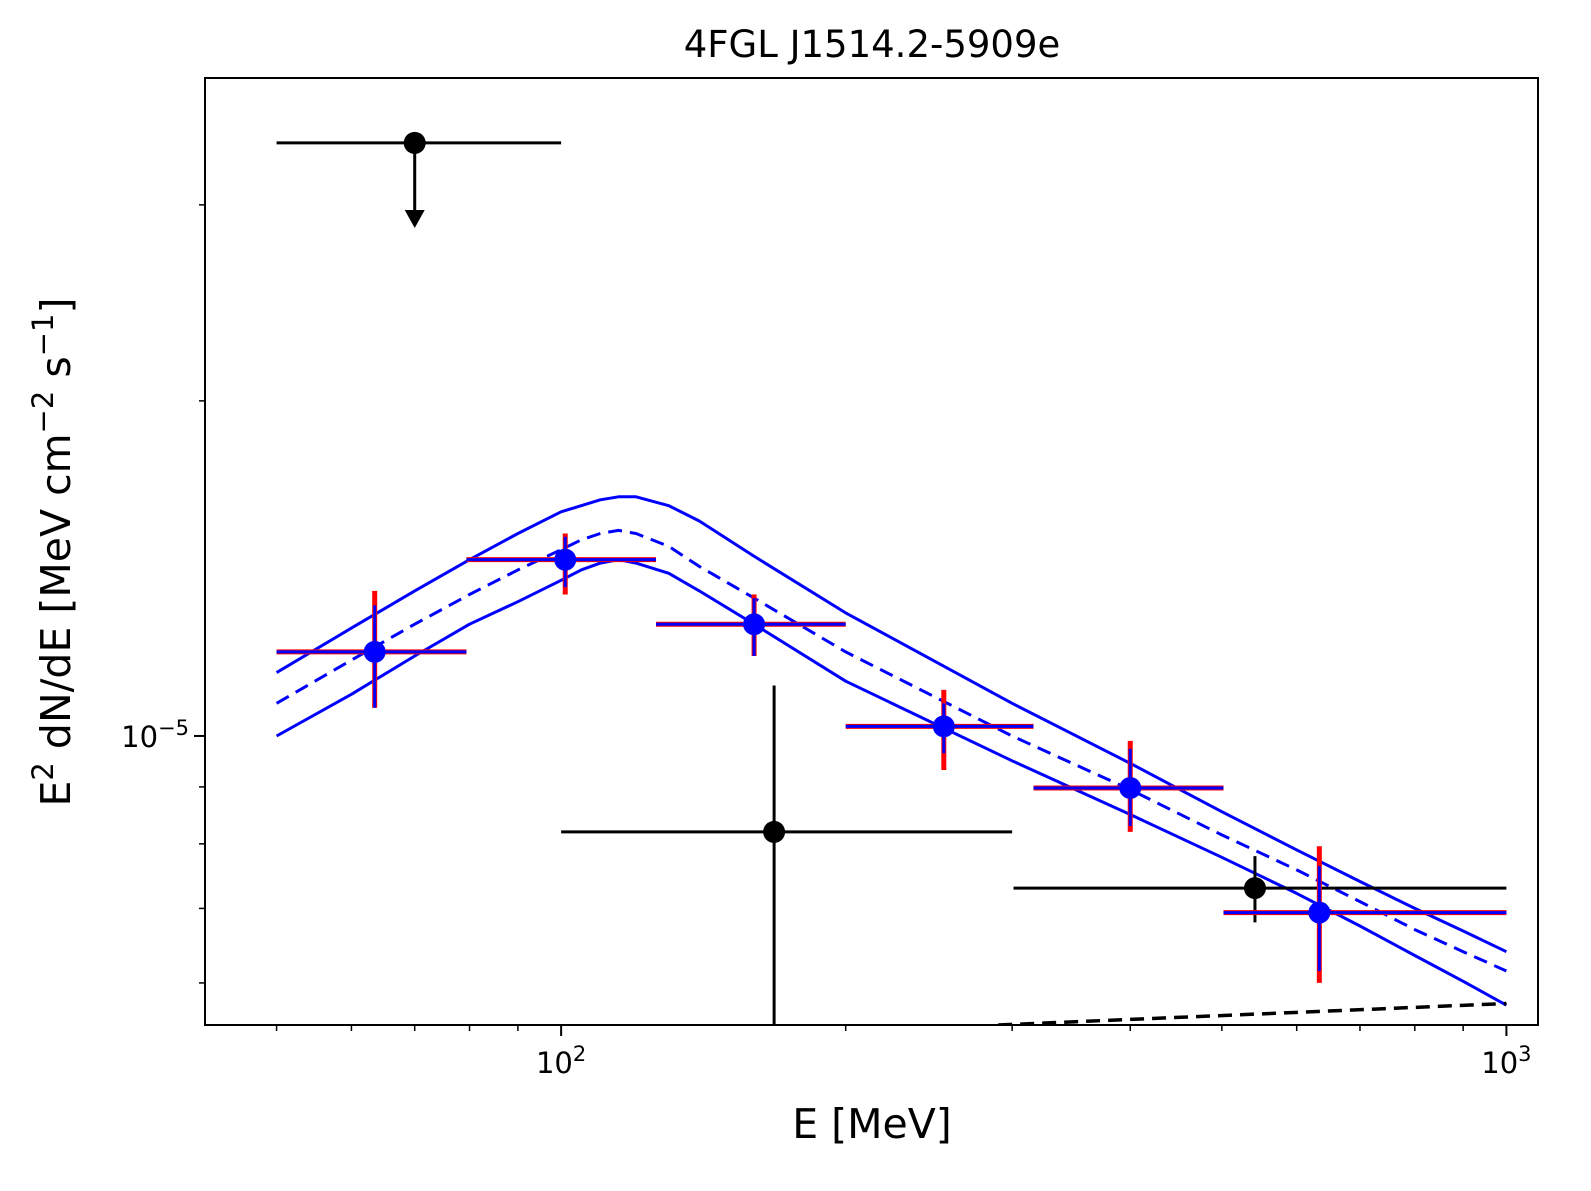 The image size is (1591, 1191). Describe the element at coordinates (155, 735) in the screenshot. I see `y-tick-label: 10−5` at that location.